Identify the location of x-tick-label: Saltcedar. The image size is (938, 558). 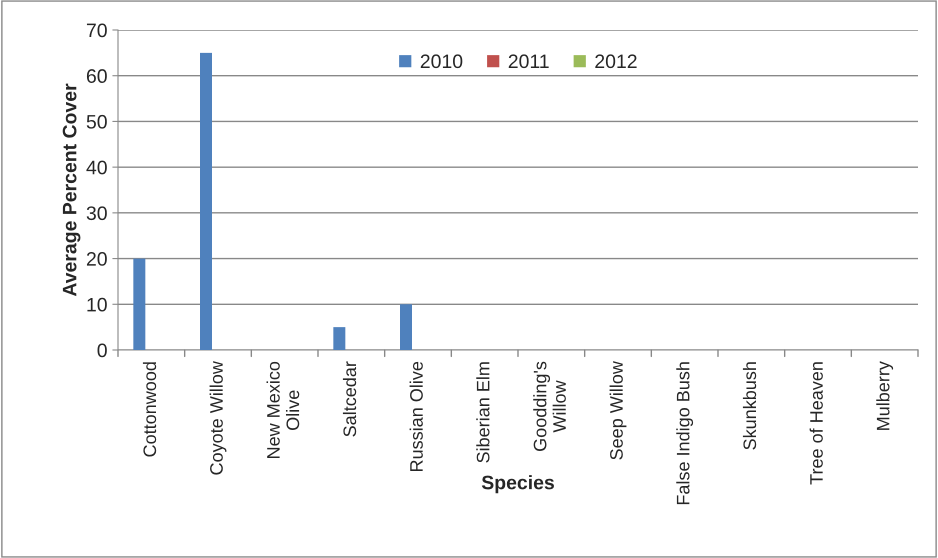
(349, 399).